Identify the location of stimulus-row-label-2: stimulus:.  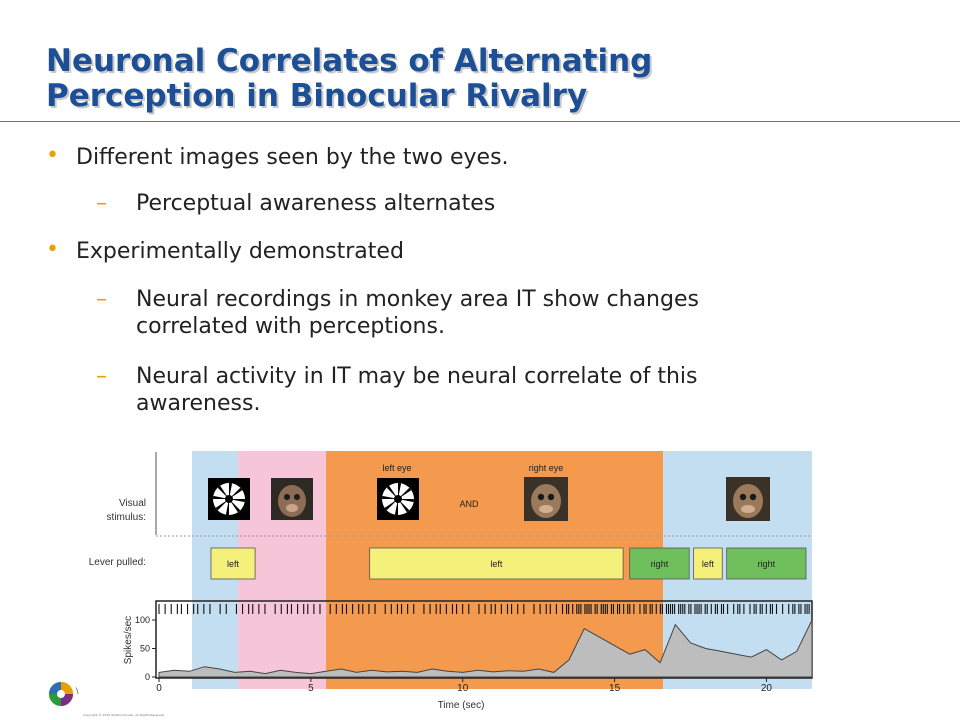
(126, 517).